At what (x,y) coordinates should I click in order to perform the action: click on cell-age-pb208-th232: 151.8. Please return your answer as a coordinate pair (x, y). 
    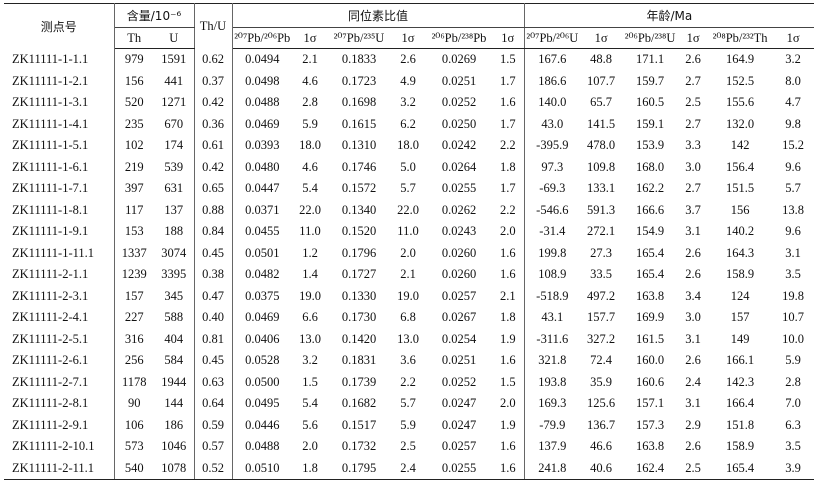
    Looking at the image, I should click on (740, 424).